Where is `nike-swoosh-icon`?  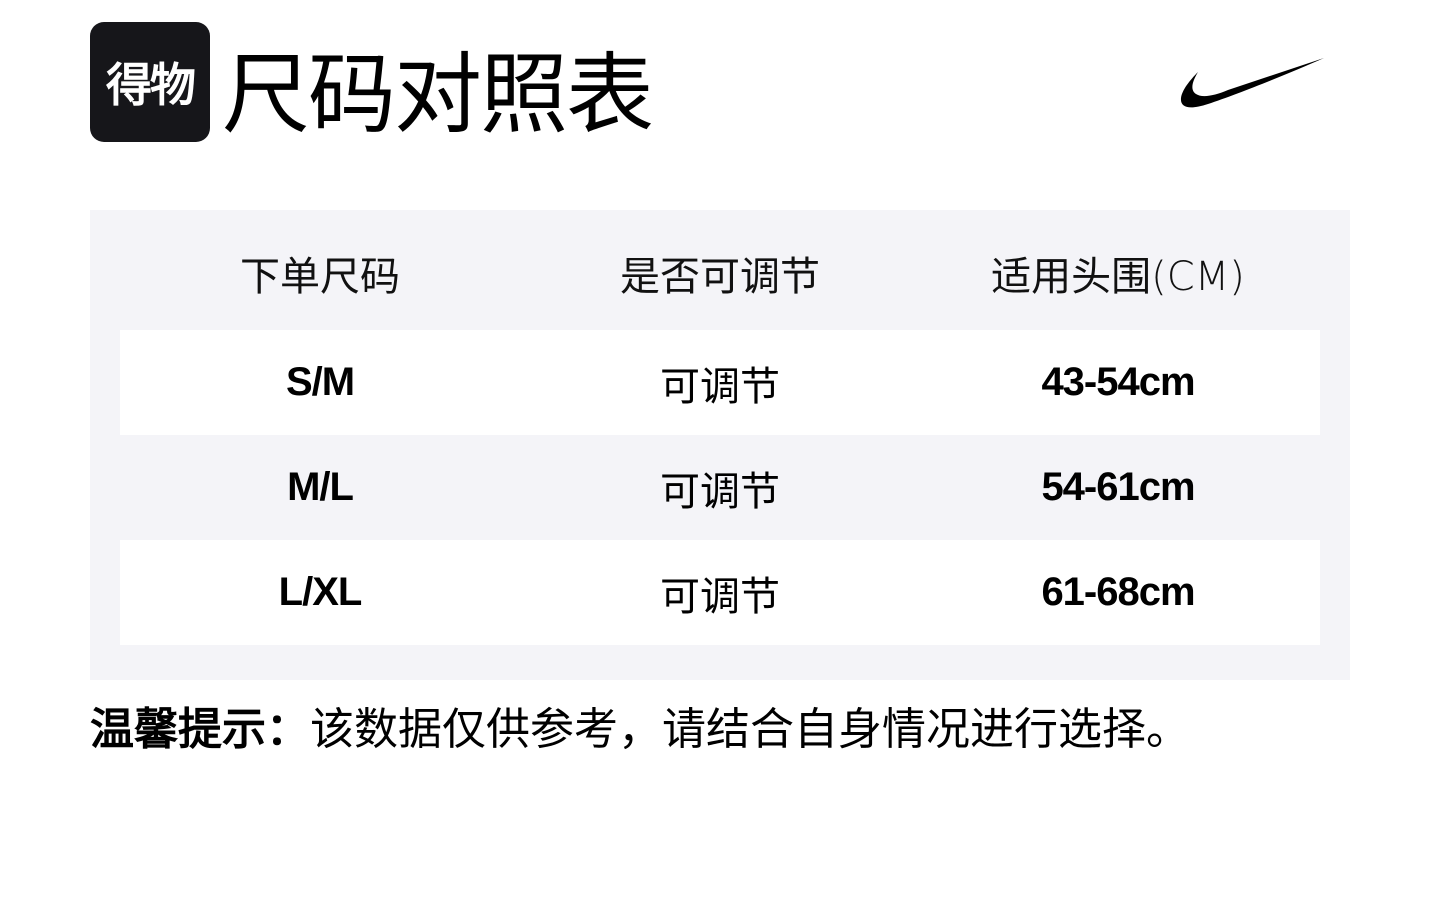 nike-swoosh-icon is located at coordinates (1252, 83).